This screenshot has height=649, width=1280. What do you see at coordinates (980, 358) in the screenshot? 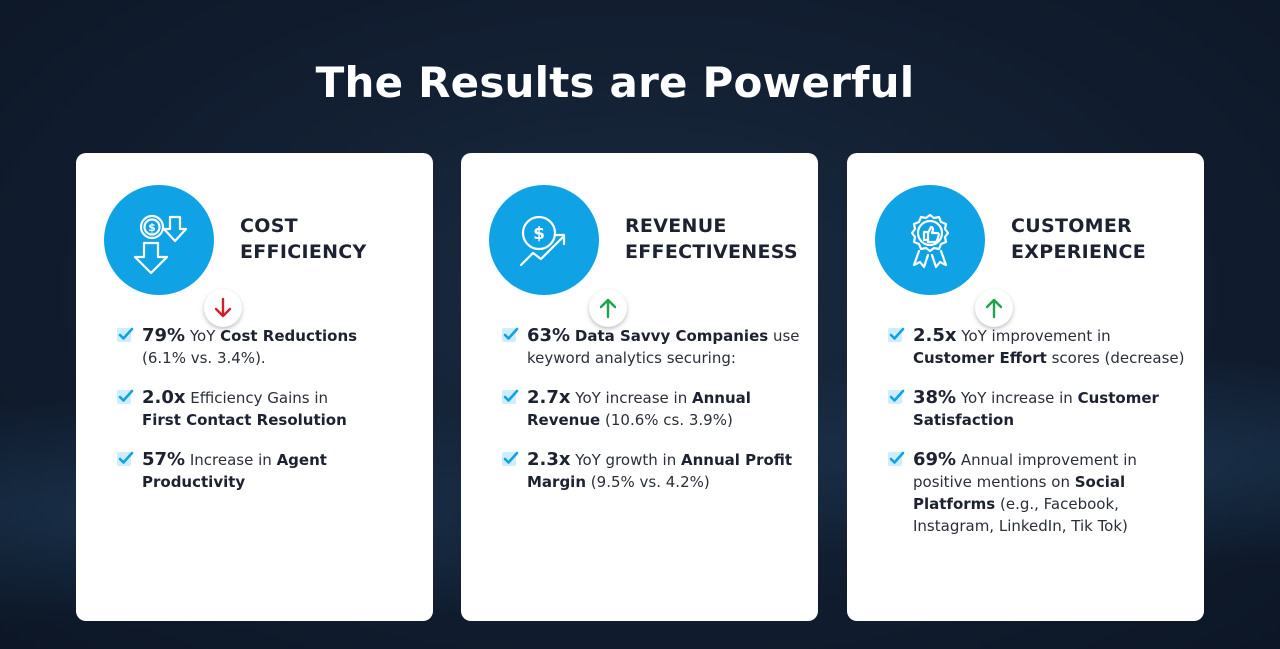
I see `item-emphasis: Customer Effort` at bounding box center [980, 358].